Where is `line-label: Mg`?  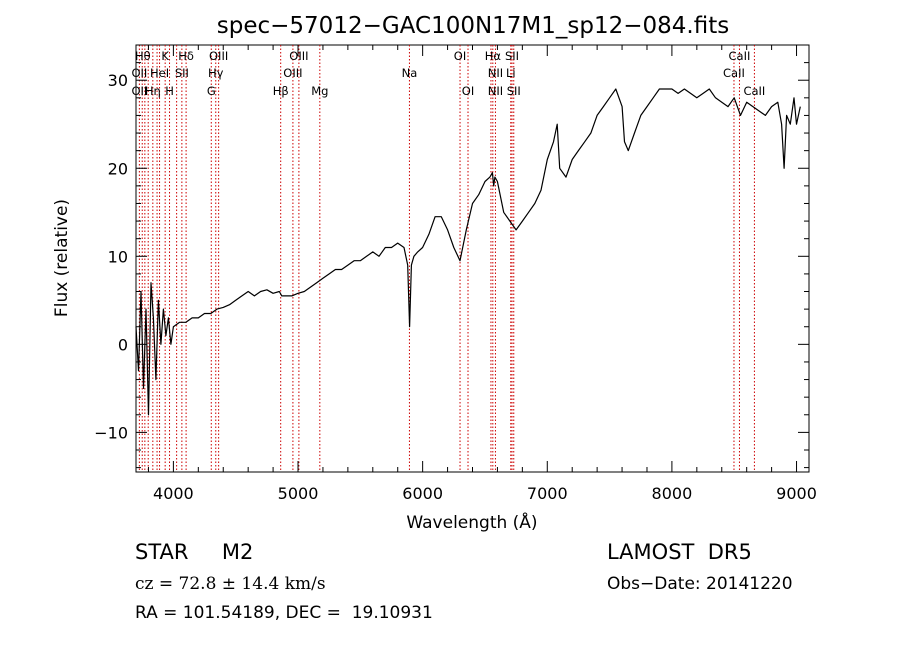
line-label: Mg is located at coordinates (319, 91).